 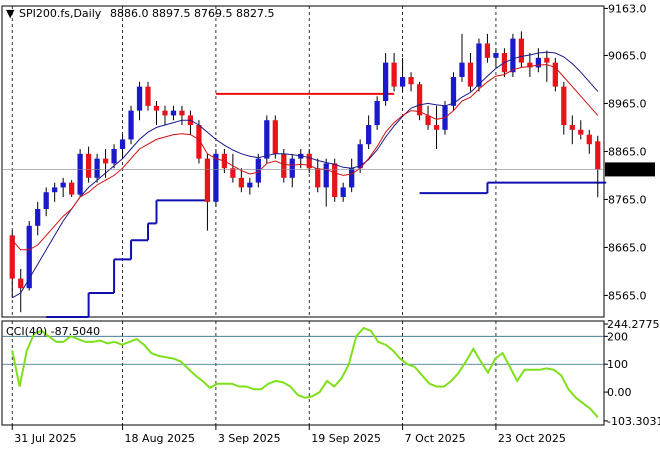 What do you see at coordinates (435, 438) in the screenshot?
I see `date-label: 7 Oct 2025` at bounding box center [435, 438].